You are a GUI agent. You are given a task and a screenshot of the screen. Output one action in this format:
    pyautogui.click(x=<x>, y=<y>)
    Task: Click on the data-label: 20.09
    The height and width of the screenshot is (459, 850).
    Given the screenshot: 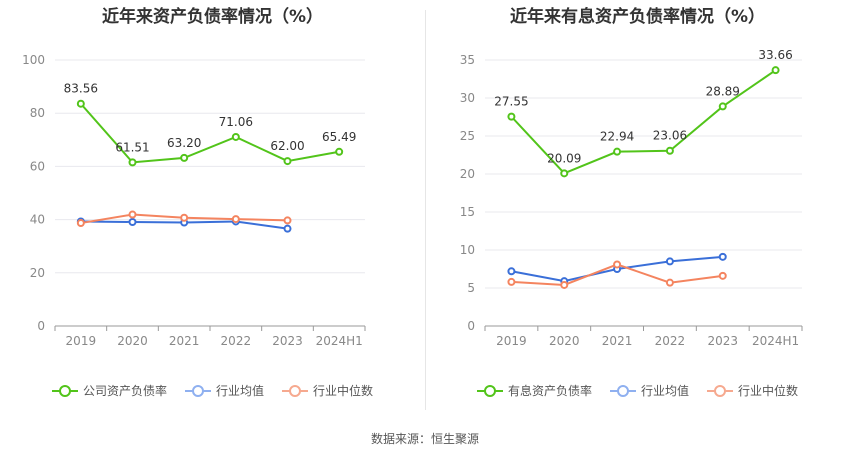 What is the action you would take?
    pyautogui.click(x=564, y=158)
    